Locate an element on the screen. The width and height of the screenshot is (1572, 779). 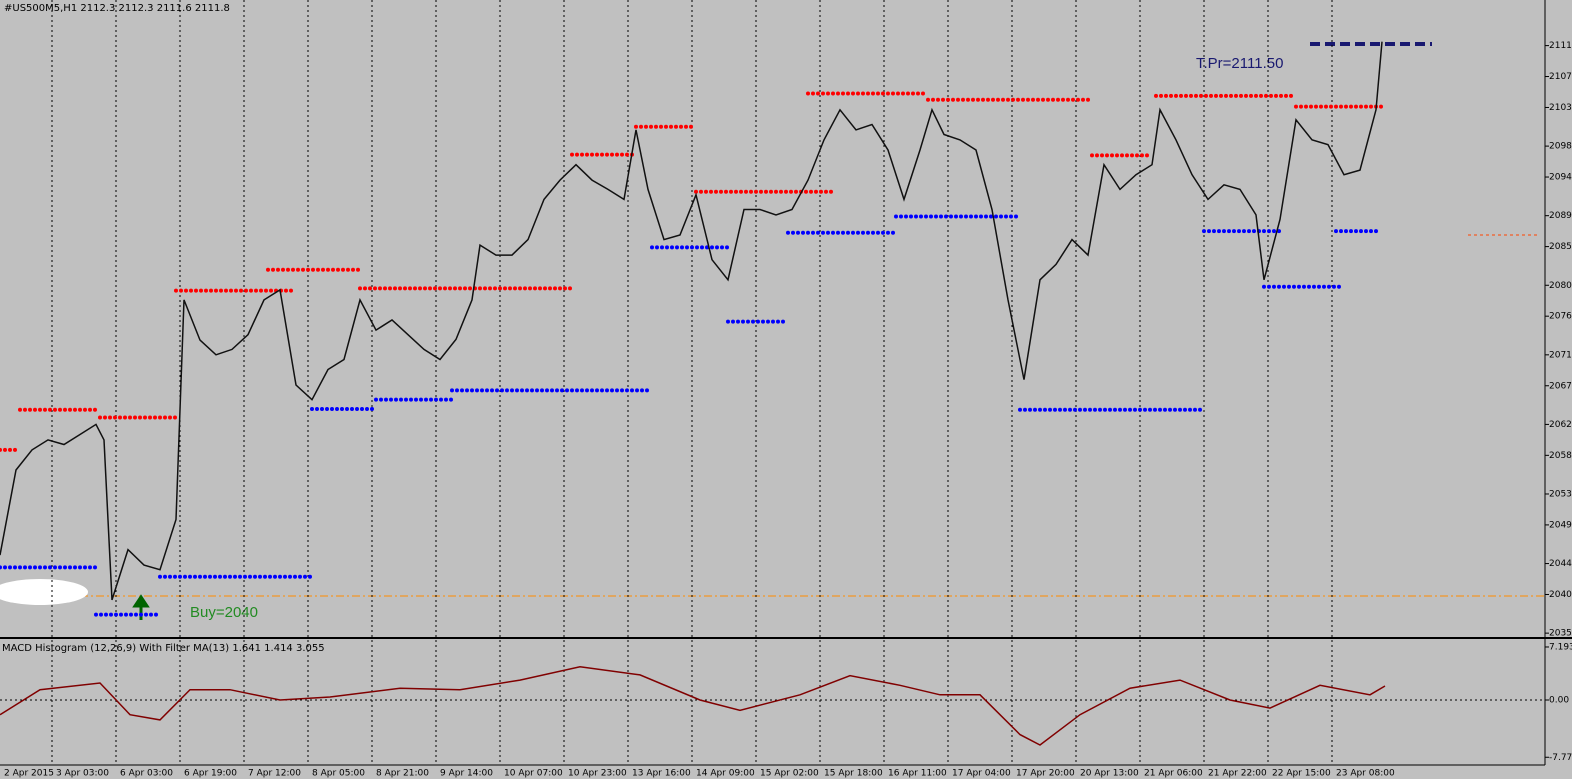
x-tick-label: 9 Apr 14:00 is located at coordinates (466, 774).